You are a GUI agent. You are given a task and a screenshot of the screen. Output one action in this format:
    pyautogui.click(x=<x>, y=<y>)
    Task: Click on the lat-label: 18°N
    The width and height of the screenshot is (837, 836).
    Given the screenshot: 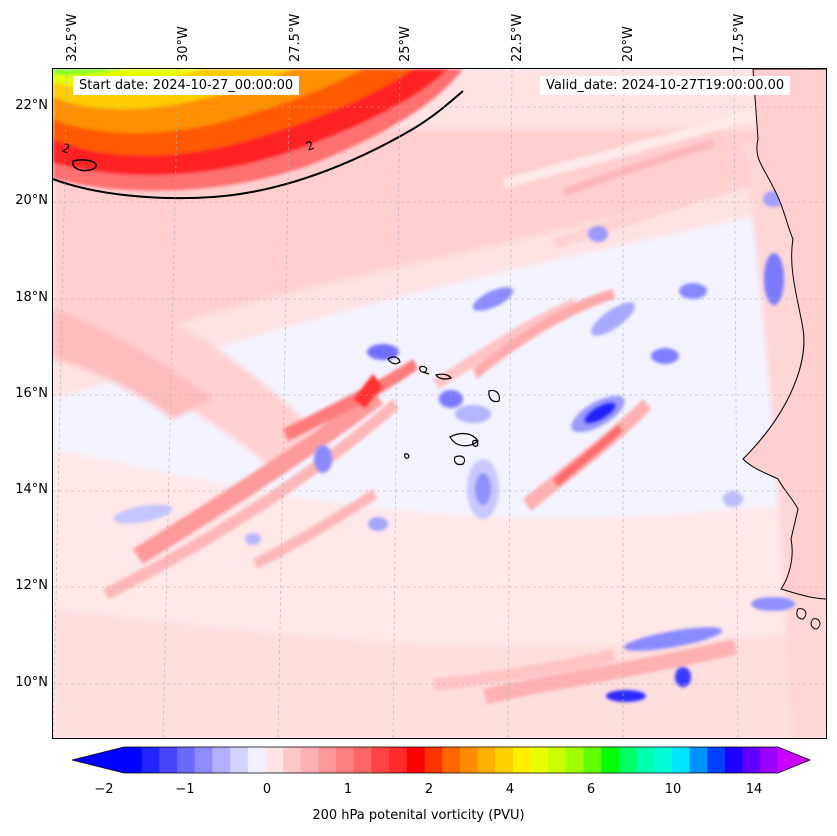 What is the action you would take?
    pyautogui.click(x=31, y=297)
    